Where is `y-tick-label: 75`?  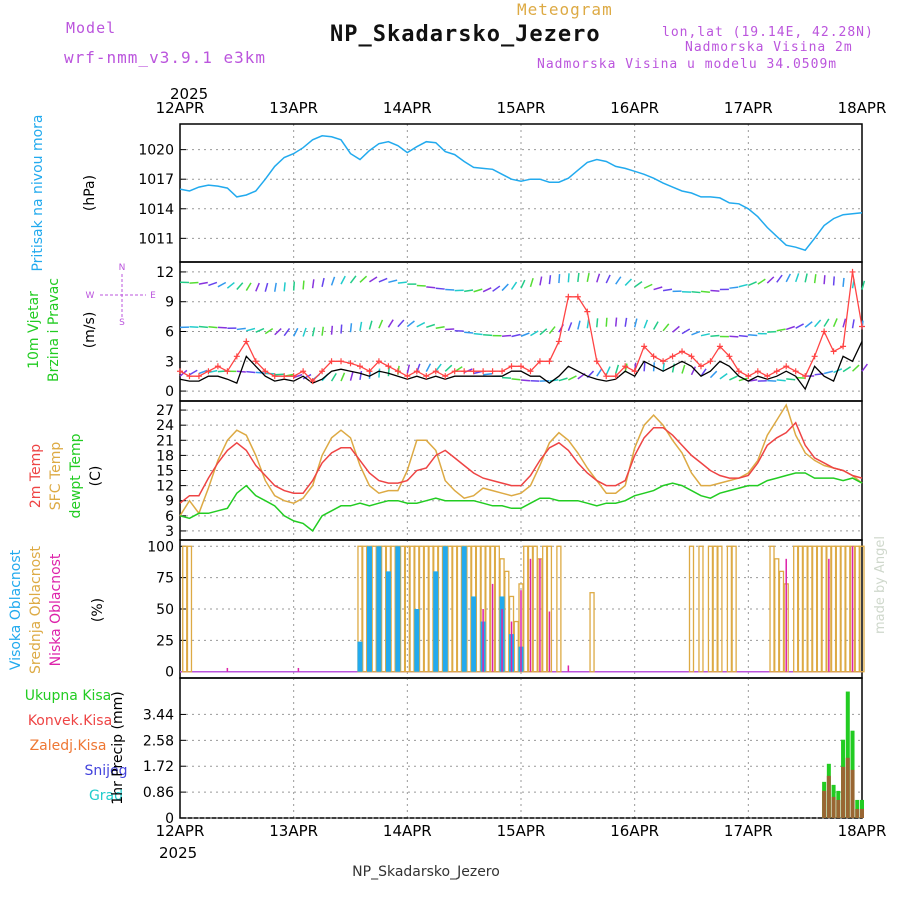 y-tick-label: 75 is located at coordinates (165, 579).